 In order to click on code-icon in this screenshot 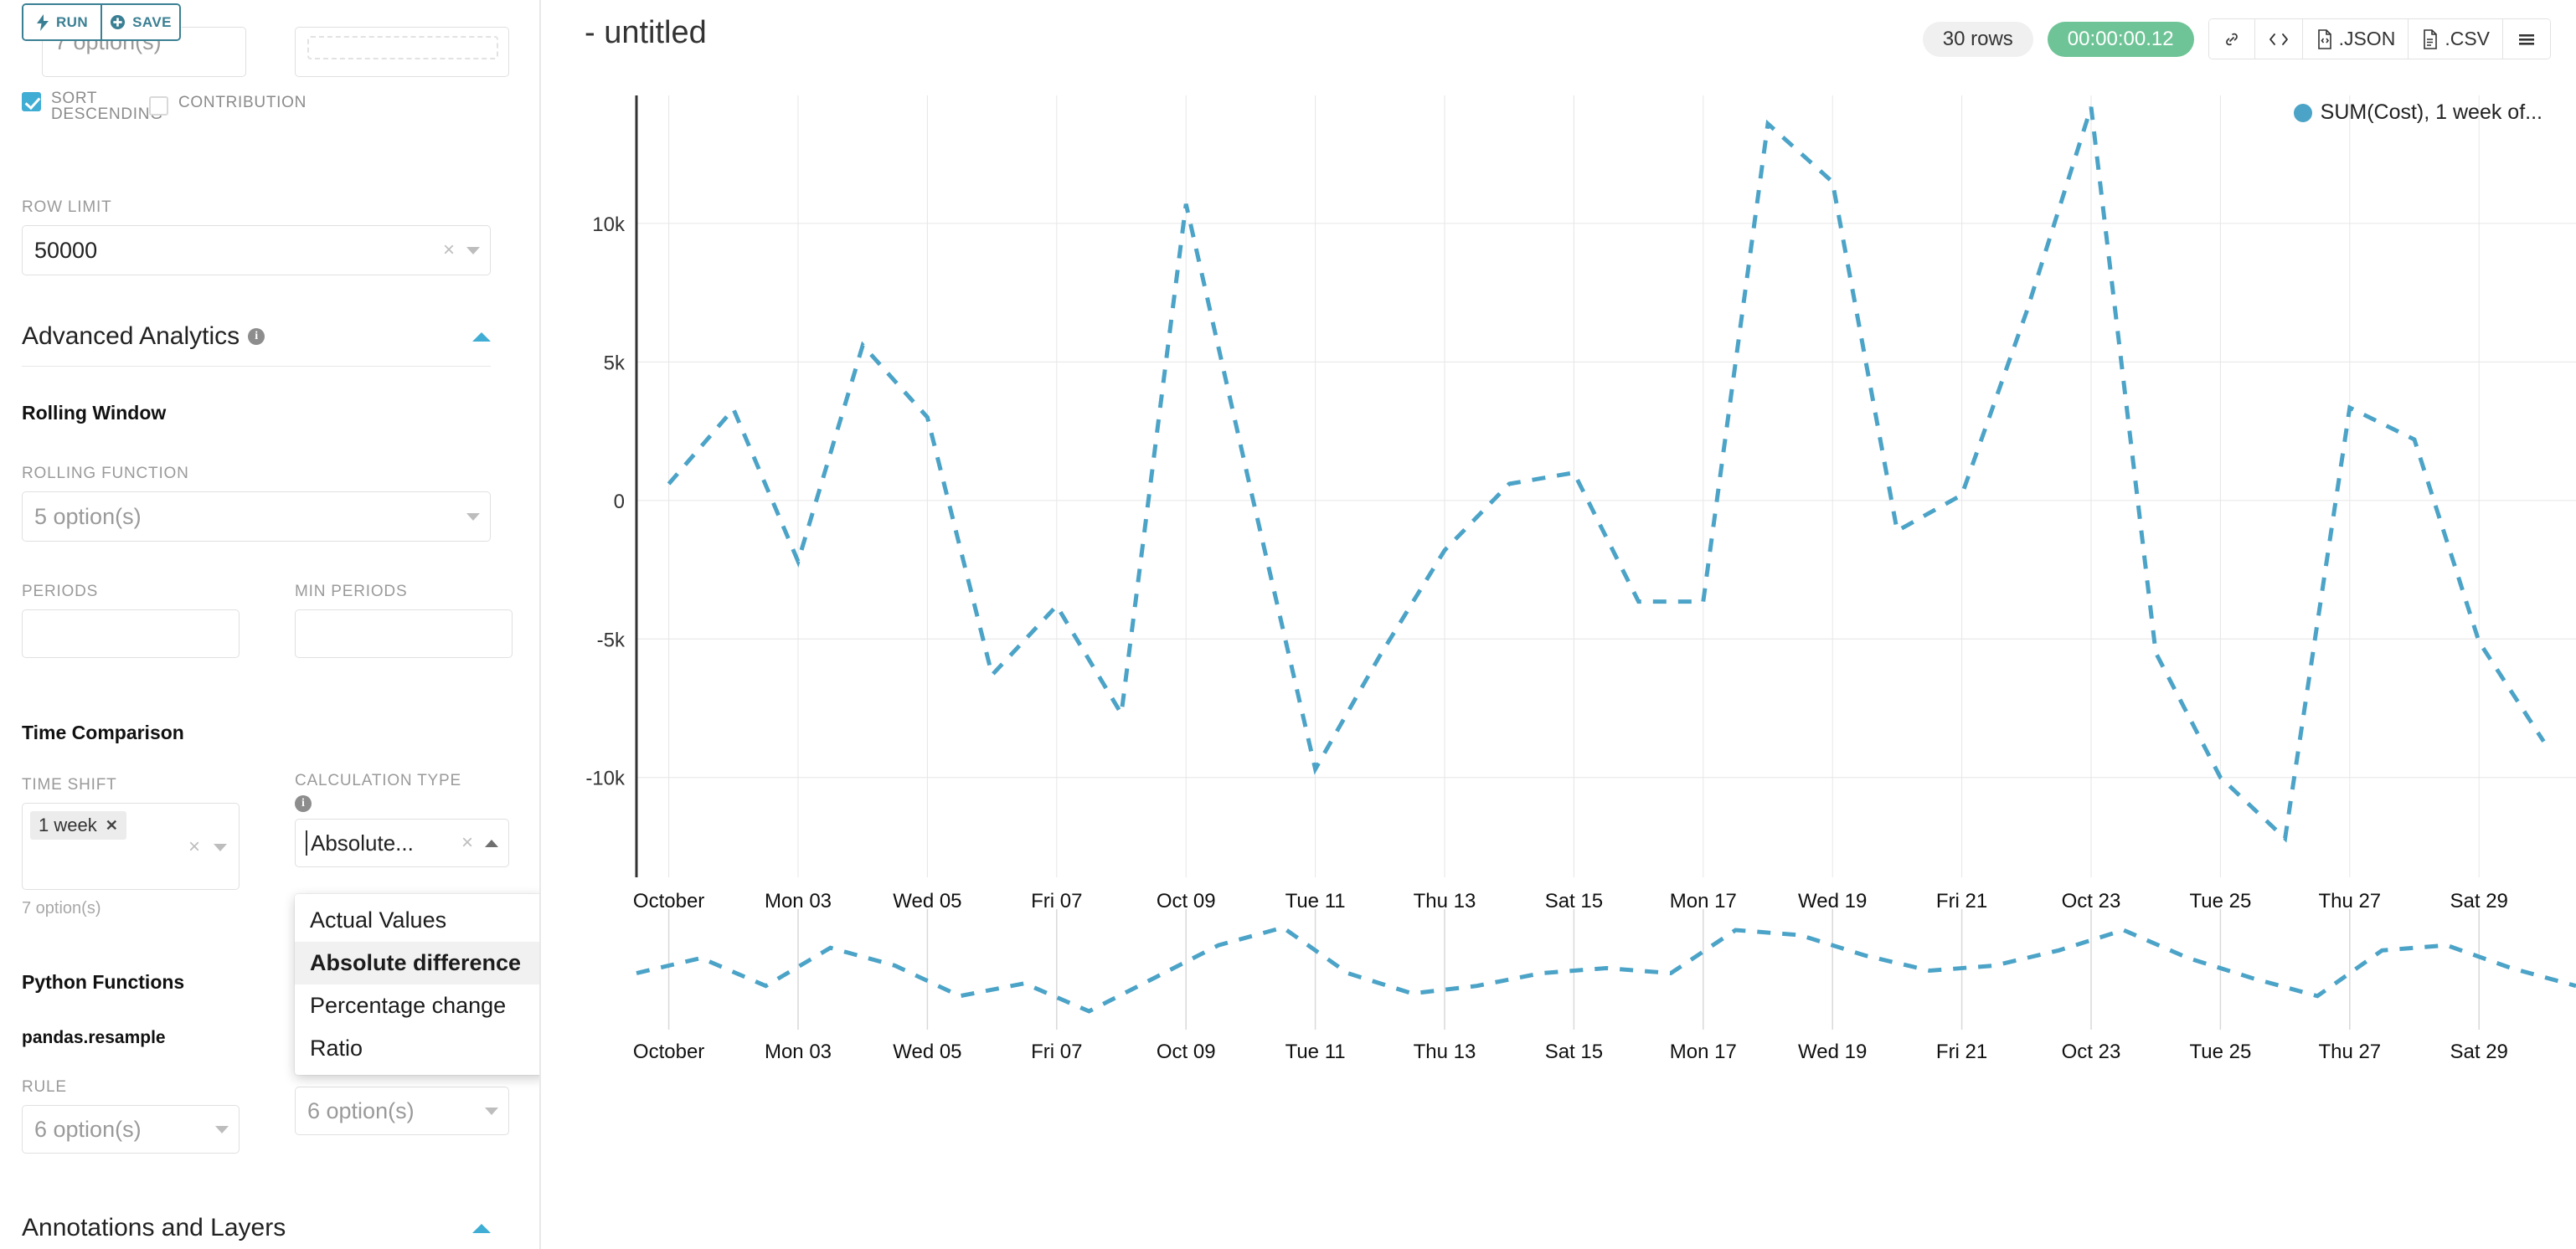, I will do `click(2278, 39)`.